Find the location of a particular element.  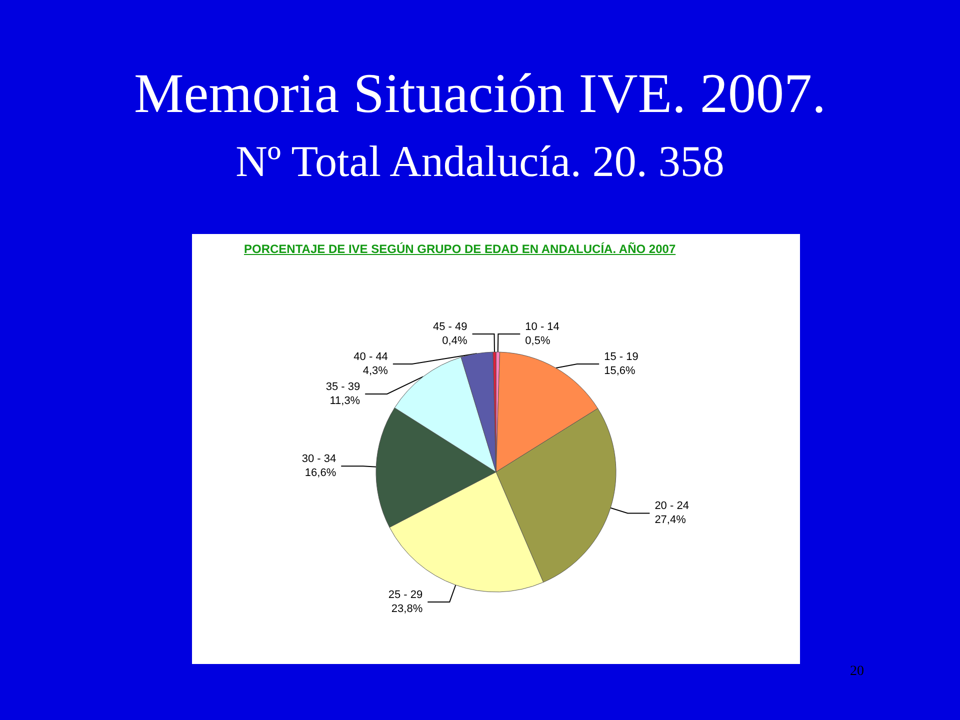

slice-label: 20 - 24 is located at coordinates (671, 506).